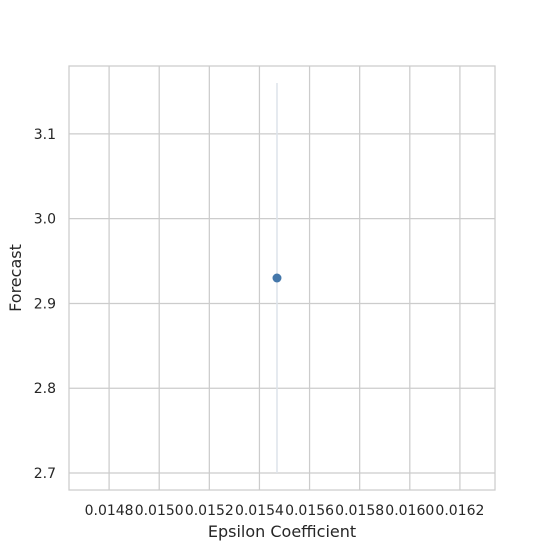  I want to click on x-tick-label: 0.0154, so click(259, 511).